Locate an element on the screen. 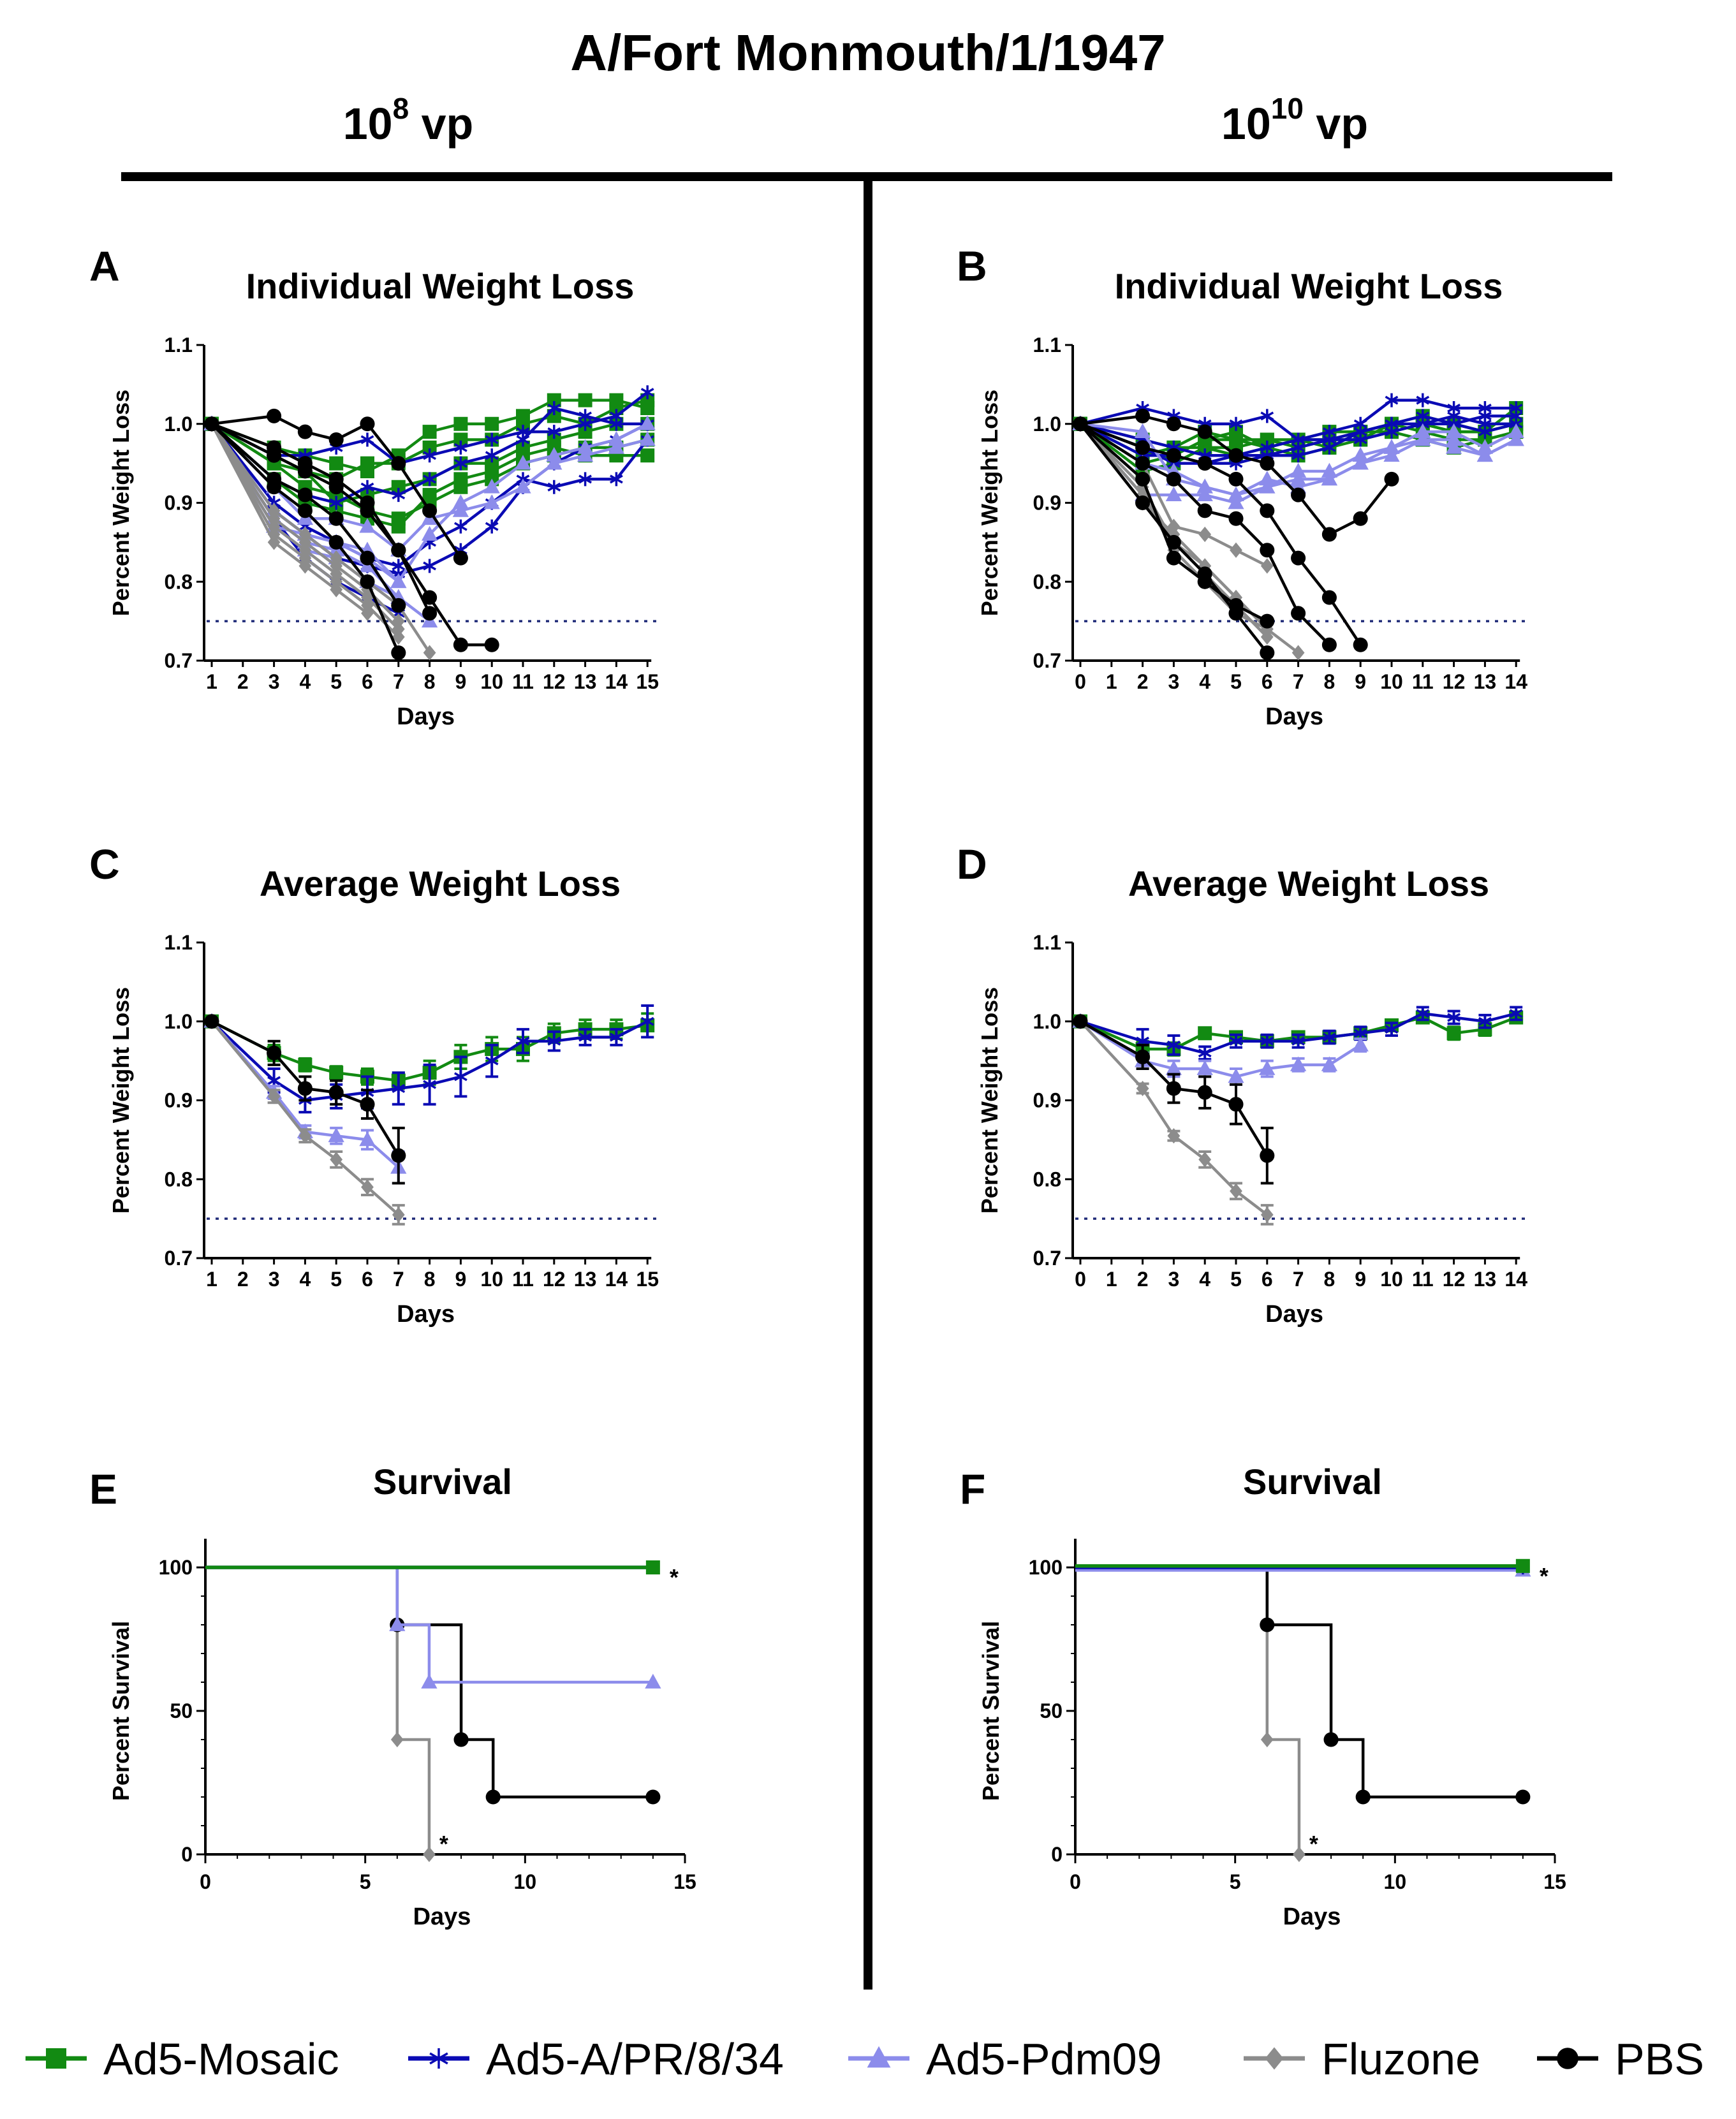 This screenshot has height=2119, width=1736. y-tick-label: 100 is located at coordinates (1046, 1567).